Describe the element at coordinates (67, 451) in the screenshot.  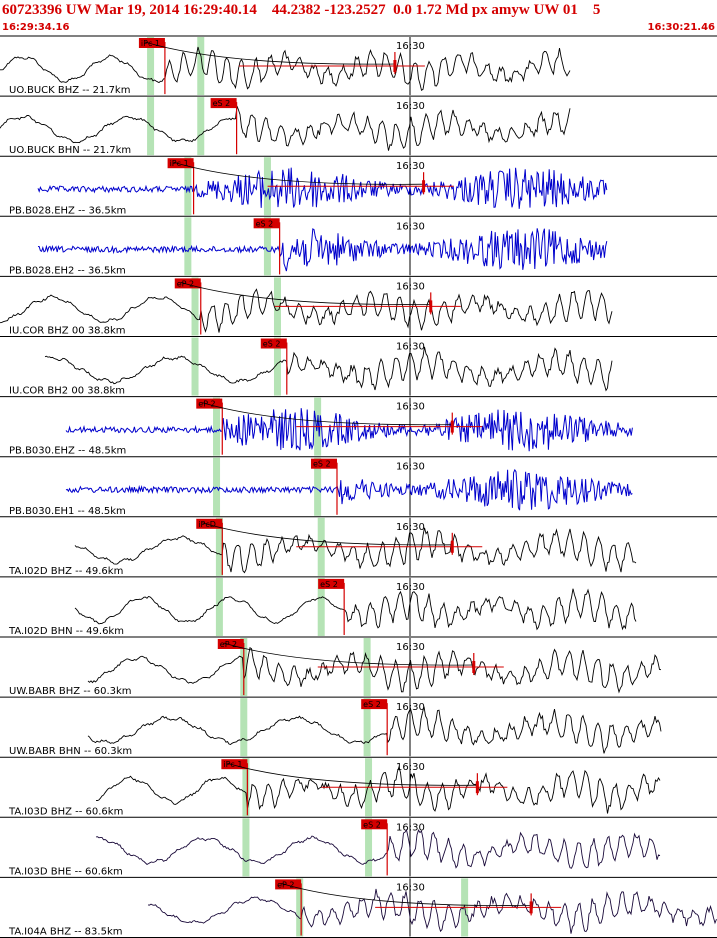
I see `trace-label-6: PB.B030.EHZ -- 48.5km` at that location.